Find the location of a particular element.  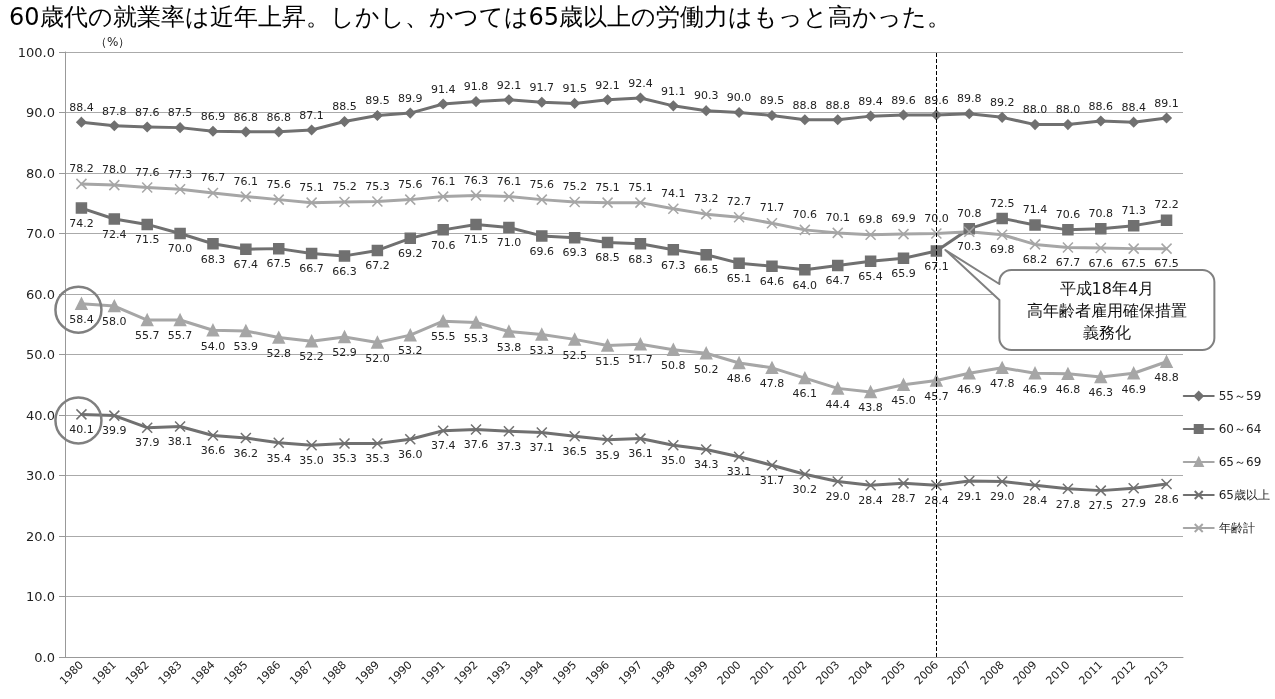

data-label: 35.4 is located at coordinates (278, 458).